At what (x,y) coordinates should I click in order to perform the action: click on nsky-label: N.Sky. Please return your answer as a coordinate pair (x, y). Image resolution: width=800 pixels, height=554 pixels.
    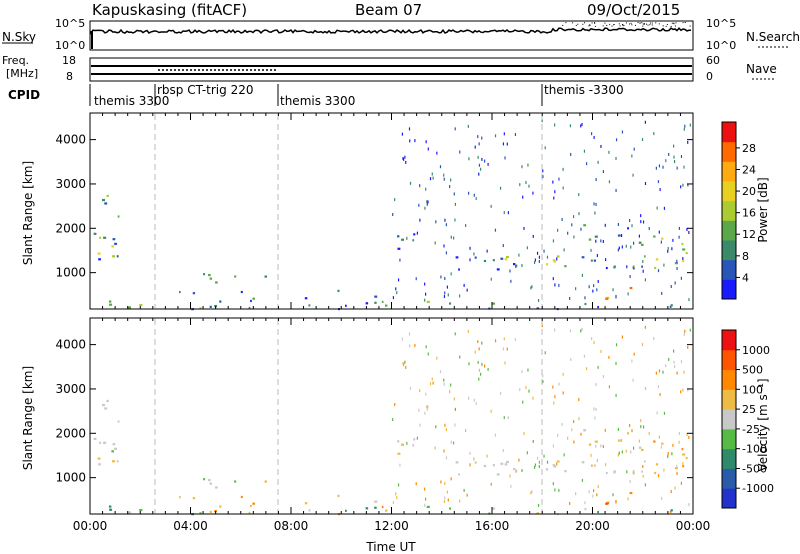
    Looking at the image, I should click on (19, 37).